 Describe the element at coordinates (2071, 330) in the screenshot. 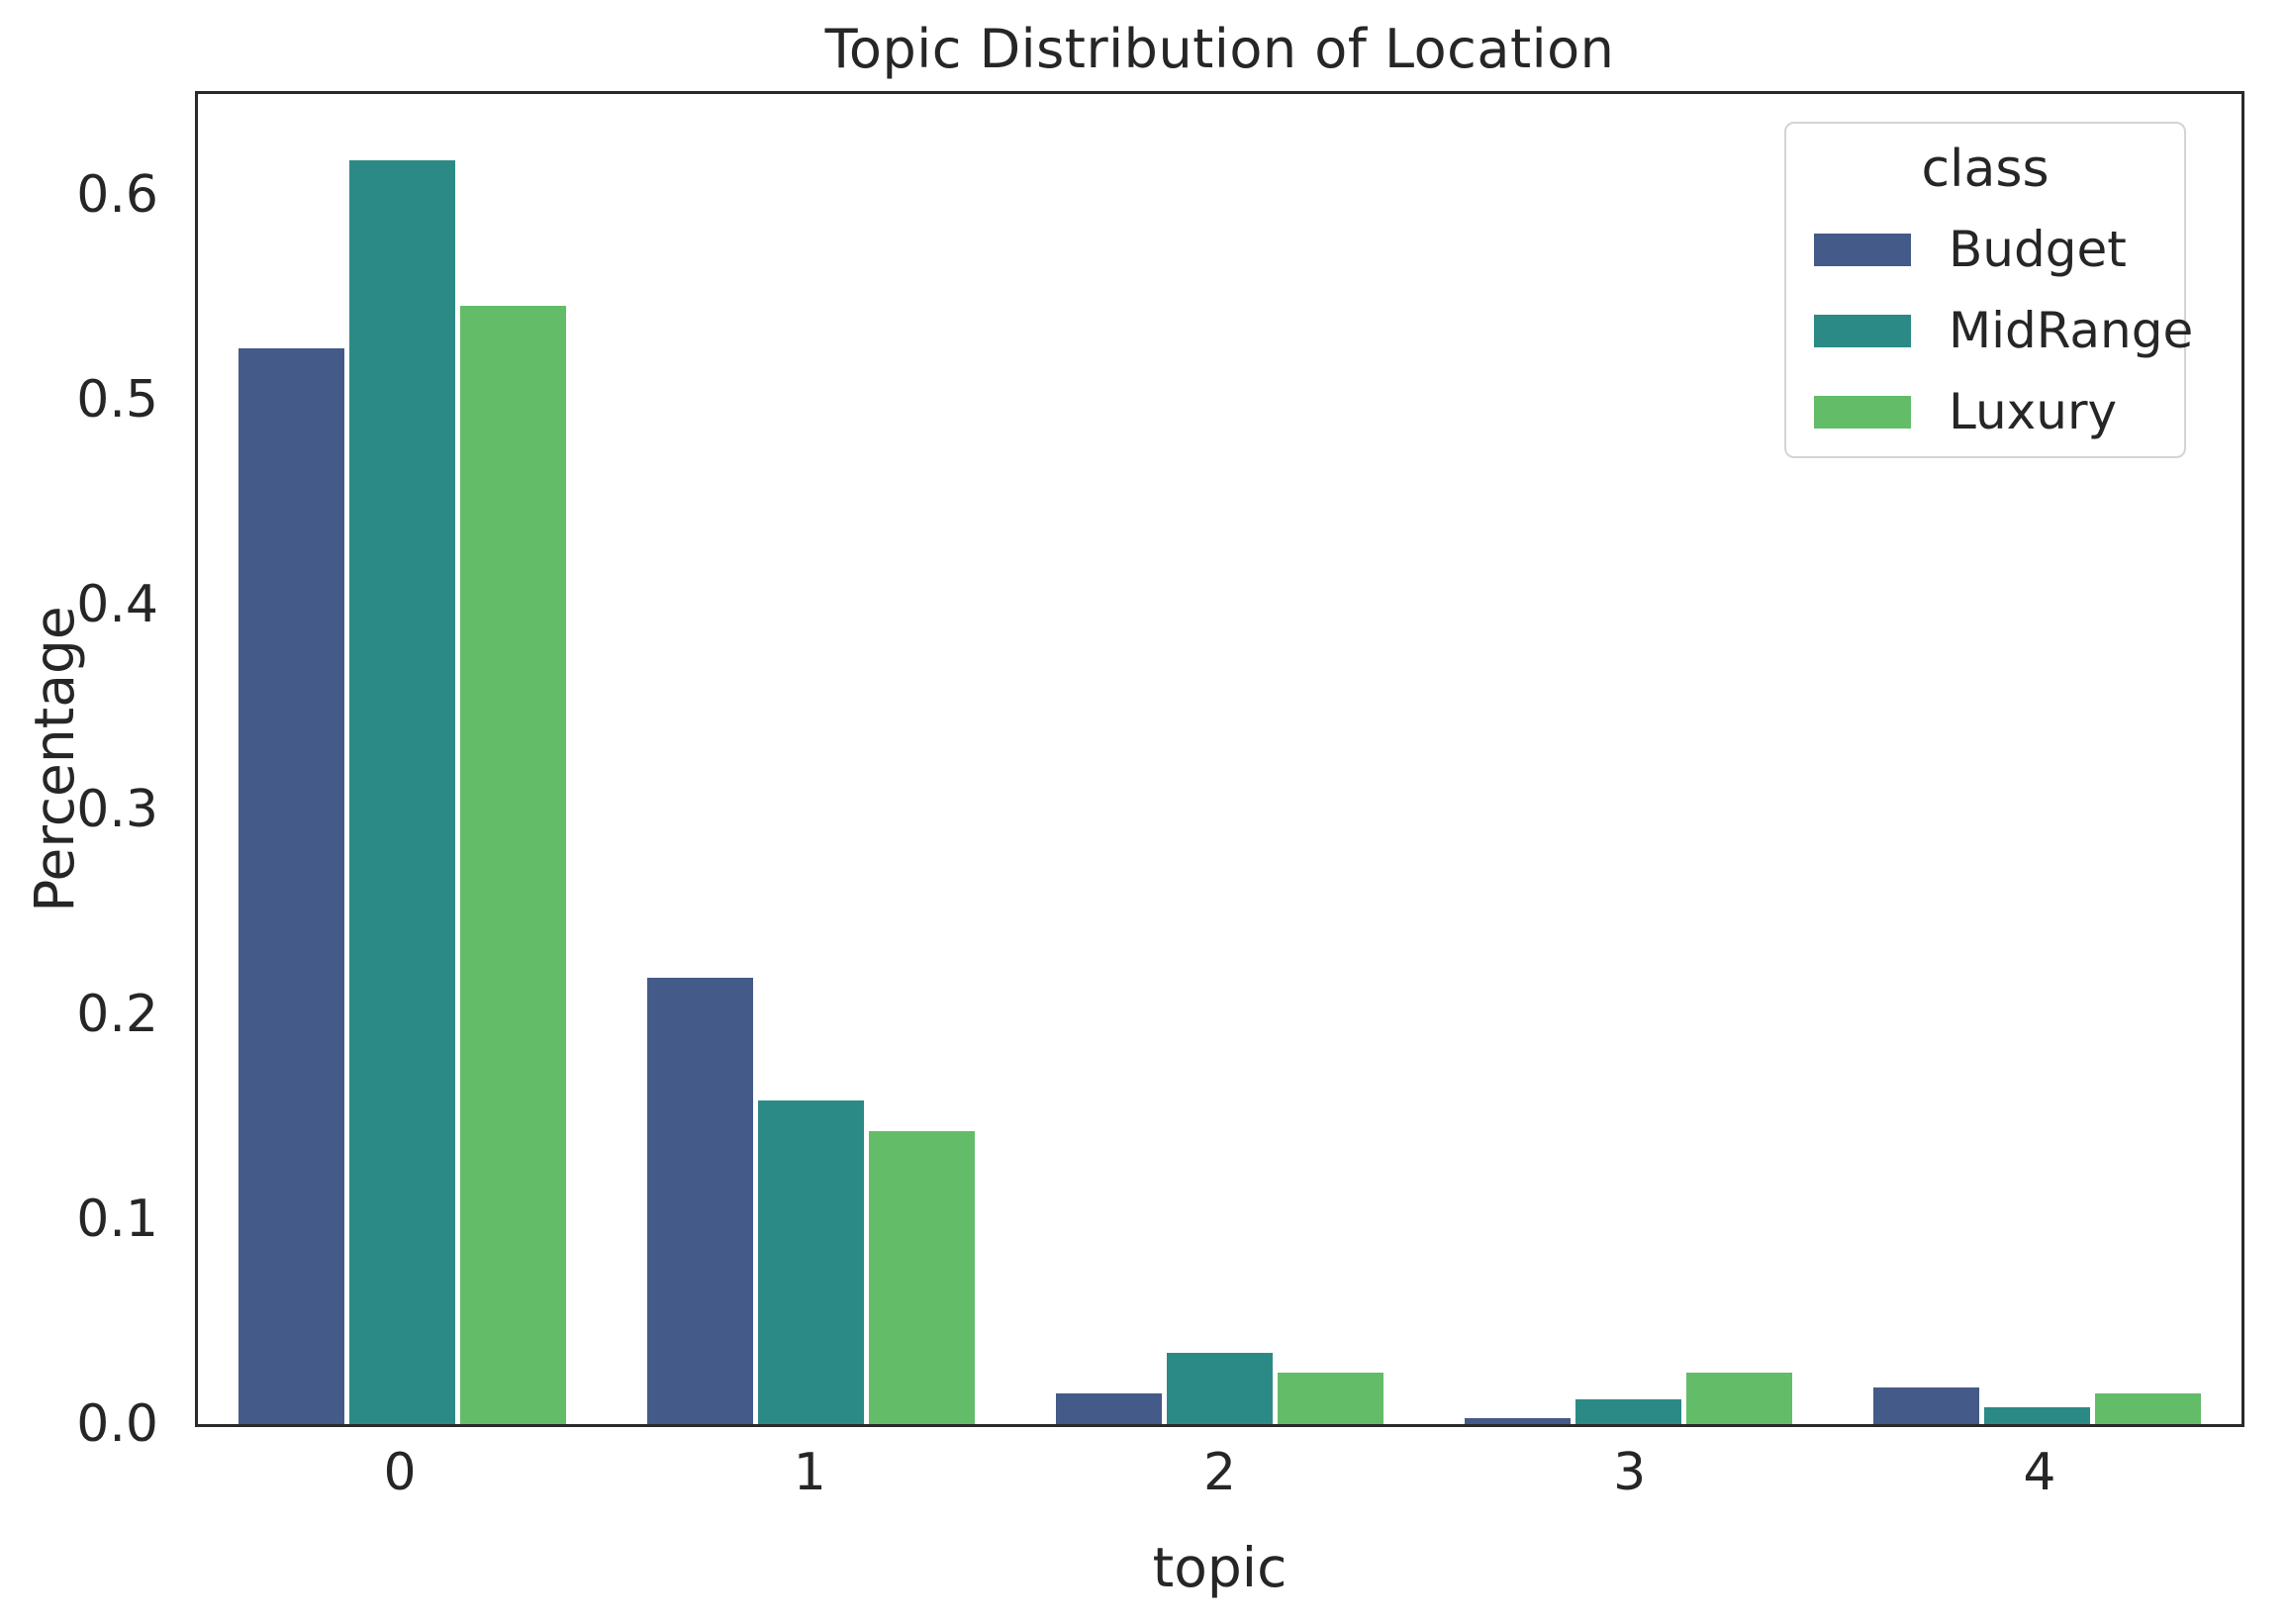

I see `legend-label-midrange: MidRange` at that location.